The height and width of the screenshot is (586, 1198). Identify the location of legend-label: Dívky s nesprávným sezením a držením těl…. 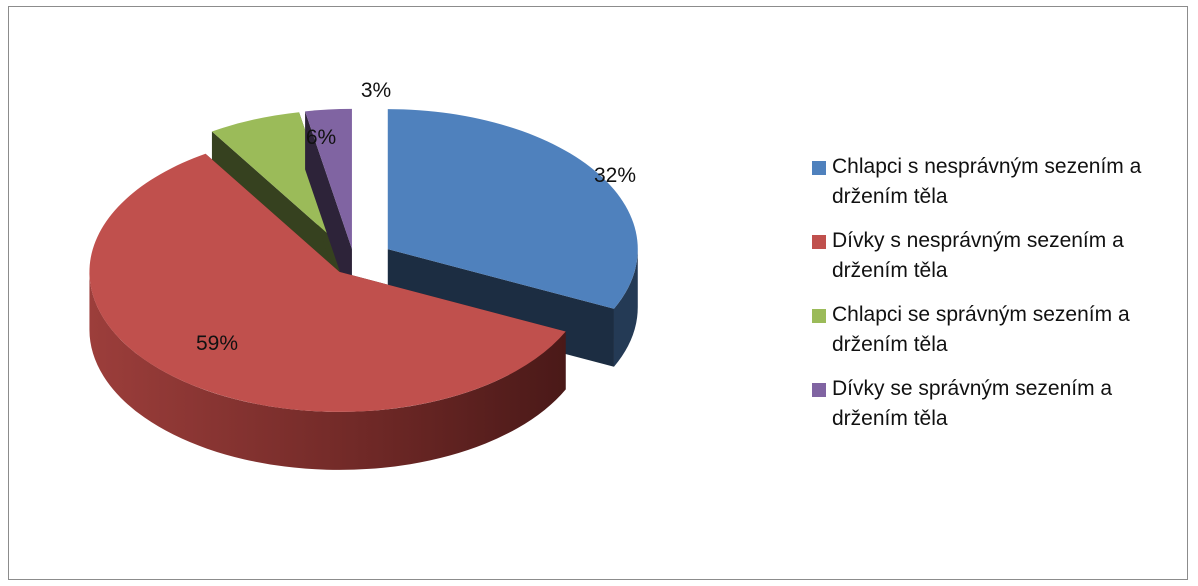
(978, 255).